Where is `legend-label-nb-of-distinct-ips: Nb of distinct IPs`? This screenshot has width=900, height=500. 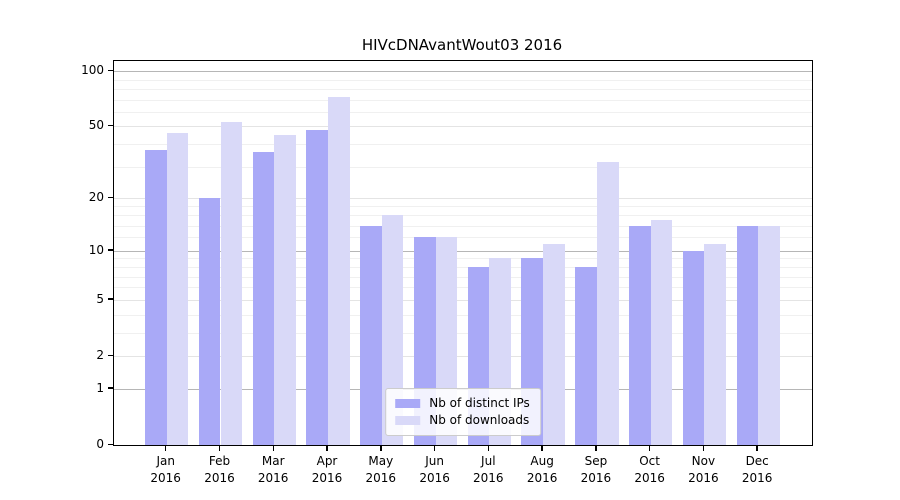
legend-label-nb-of-distinct-ips: Nb of distinct IPs is located at coordinates (479, 403).